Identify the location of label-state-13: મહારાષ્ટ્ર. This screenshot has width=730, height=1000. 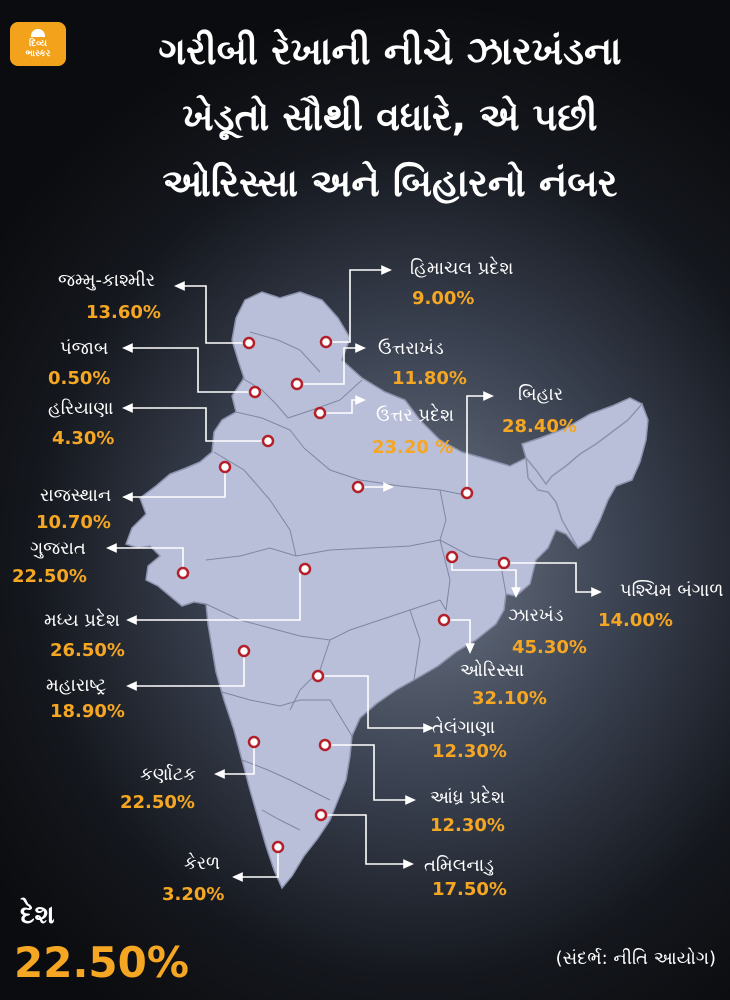
(76, 685).